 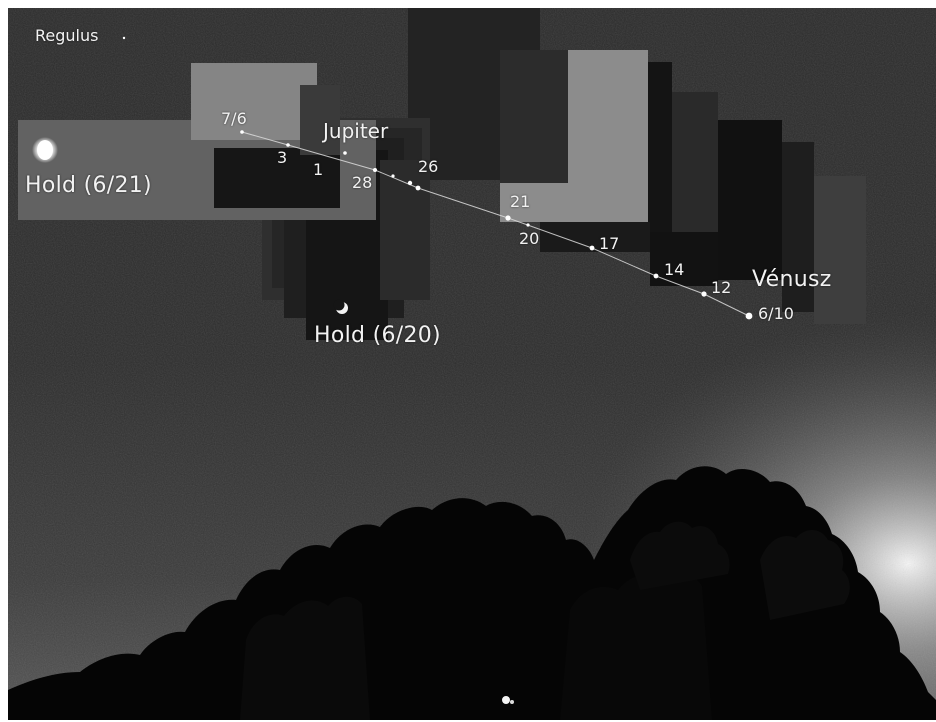 I want to click on jupiter-label: Jupiter, so click(x=356, y=131).